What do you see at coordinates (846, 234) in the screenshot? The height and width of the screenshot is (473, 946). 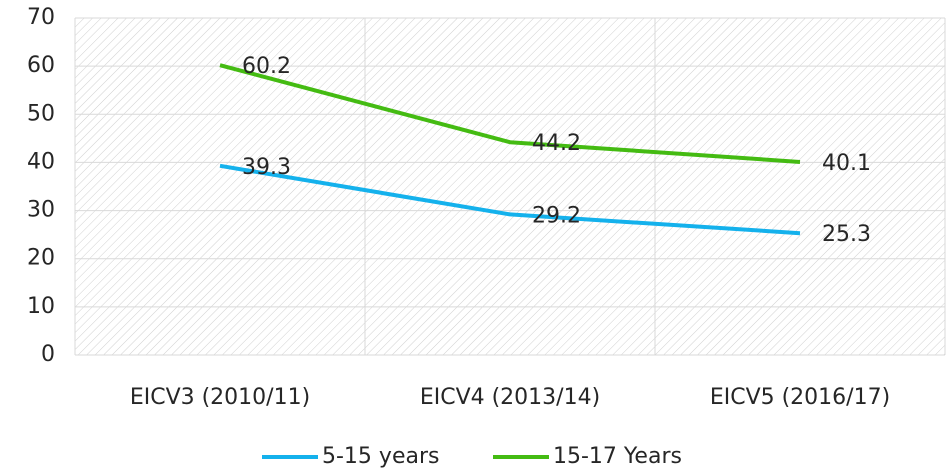 I see `data-label: 25.3` at bounding box center [846, 234].